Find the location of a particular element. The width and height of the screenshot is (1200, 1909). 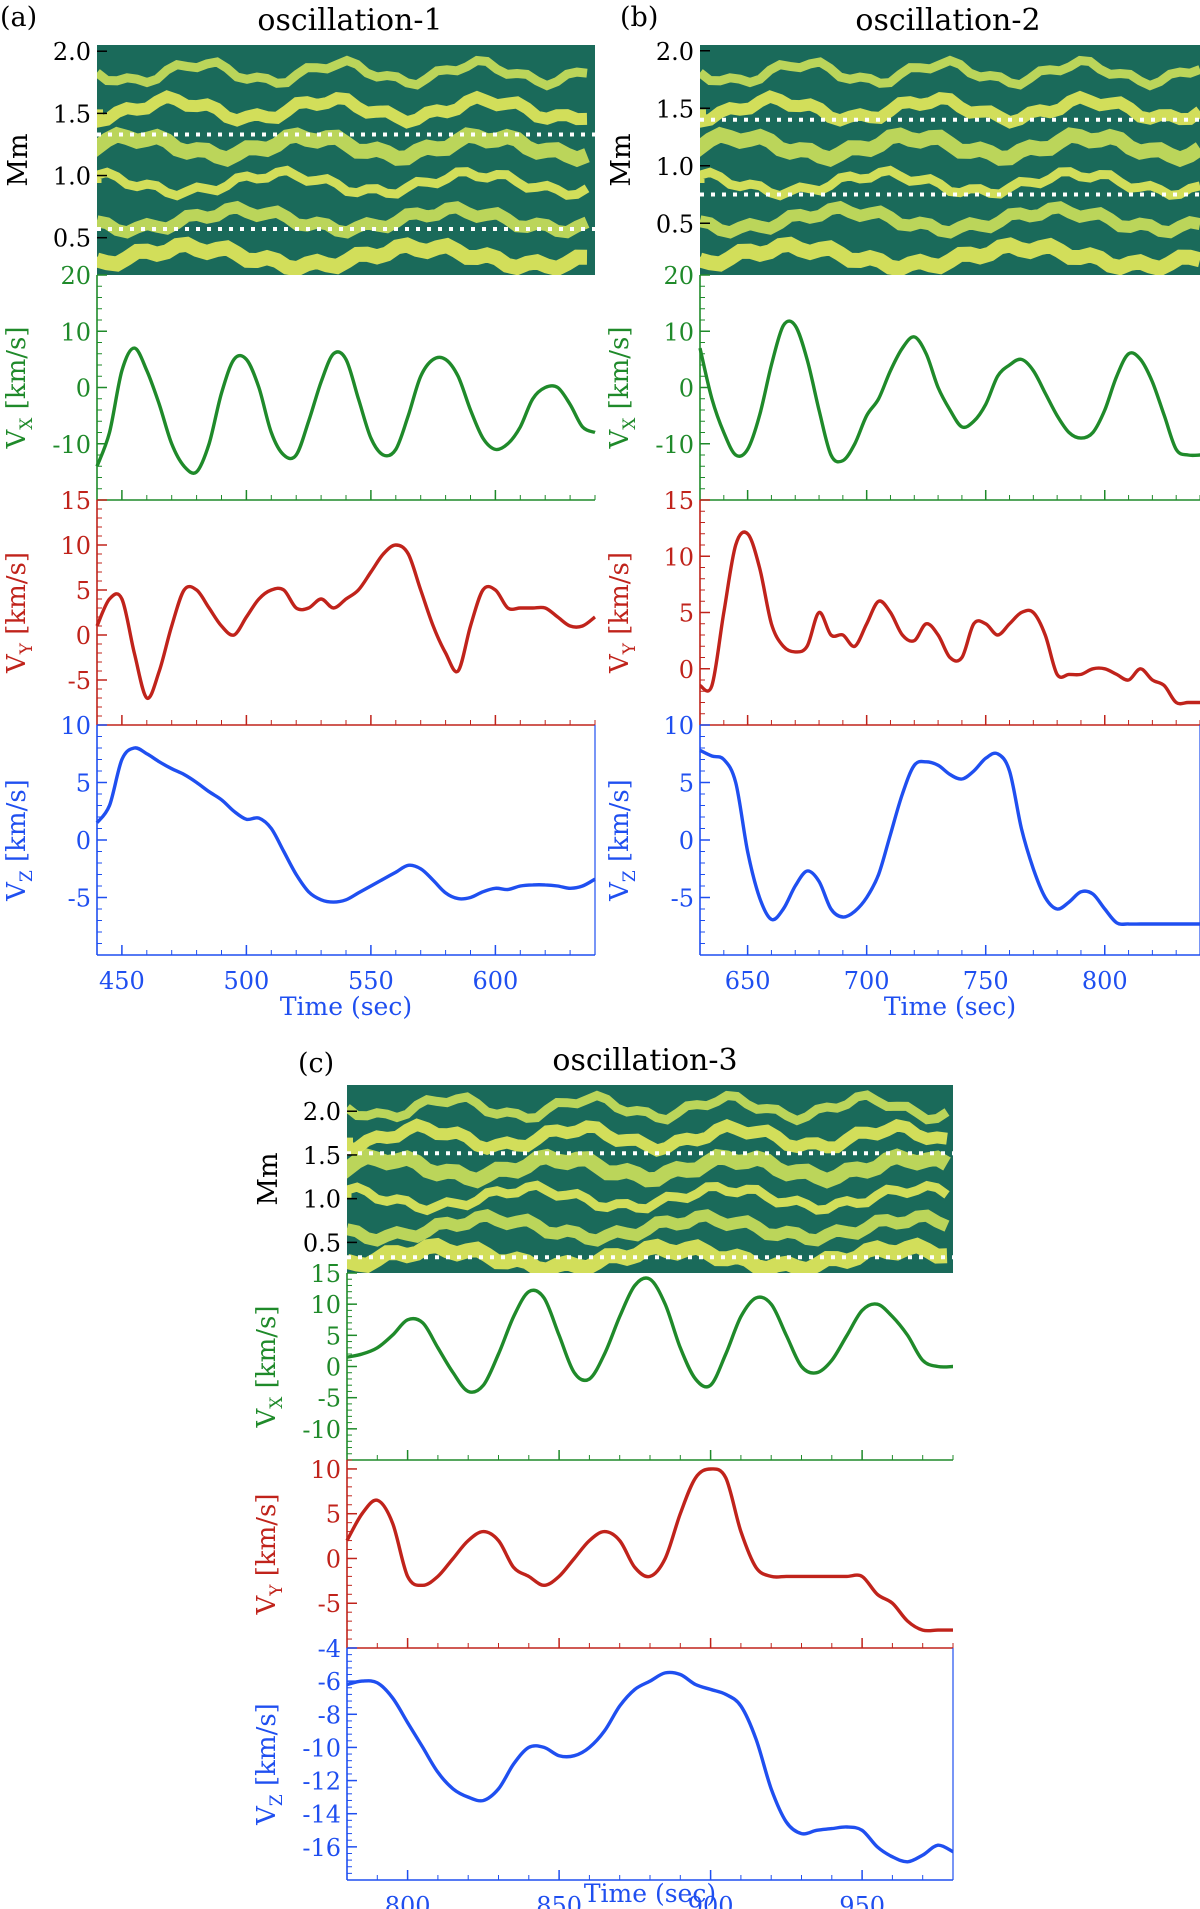

xlabel-a: Time (sec) is located at coordinates (346, 1006).